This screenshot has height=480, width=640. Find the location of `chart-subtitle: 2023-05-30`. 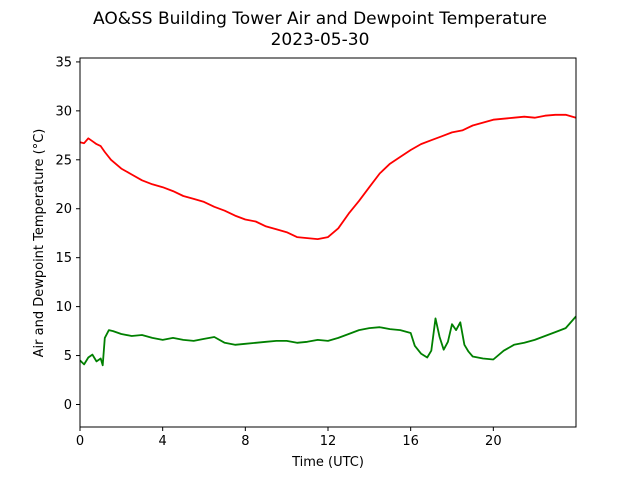

chart-subtitle: 2023-05-30 is located at coordinates (320, 40).